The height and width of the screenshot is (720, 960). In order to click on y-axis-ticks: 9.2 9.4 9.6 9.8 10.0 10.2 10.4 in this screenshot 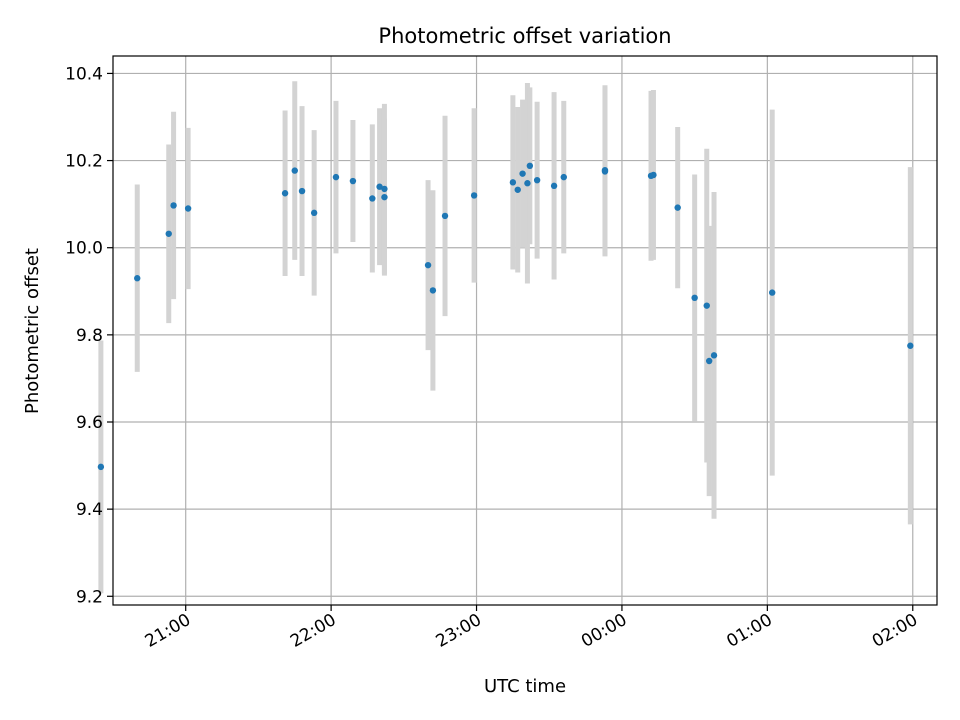, I will do `click(89, 335)`.